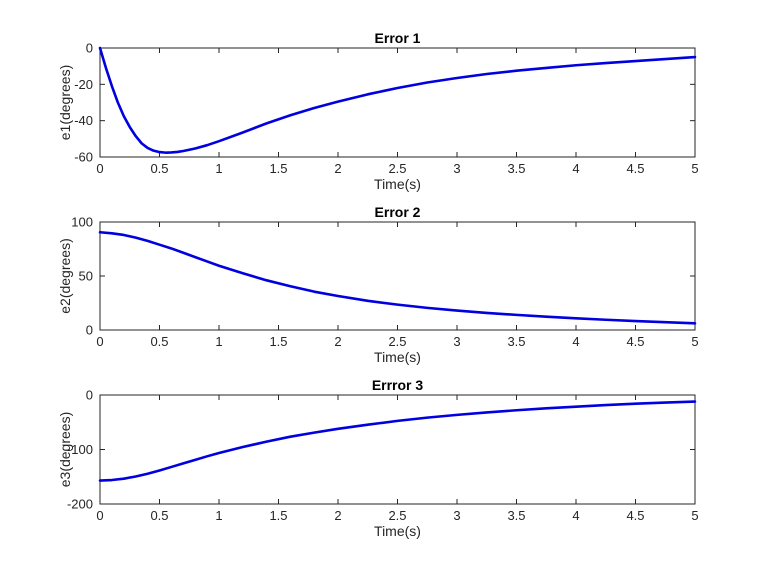 This screenshot has width=768, height=576. I want to click on y-axis-label: e1(degrees), so click(65, 103).